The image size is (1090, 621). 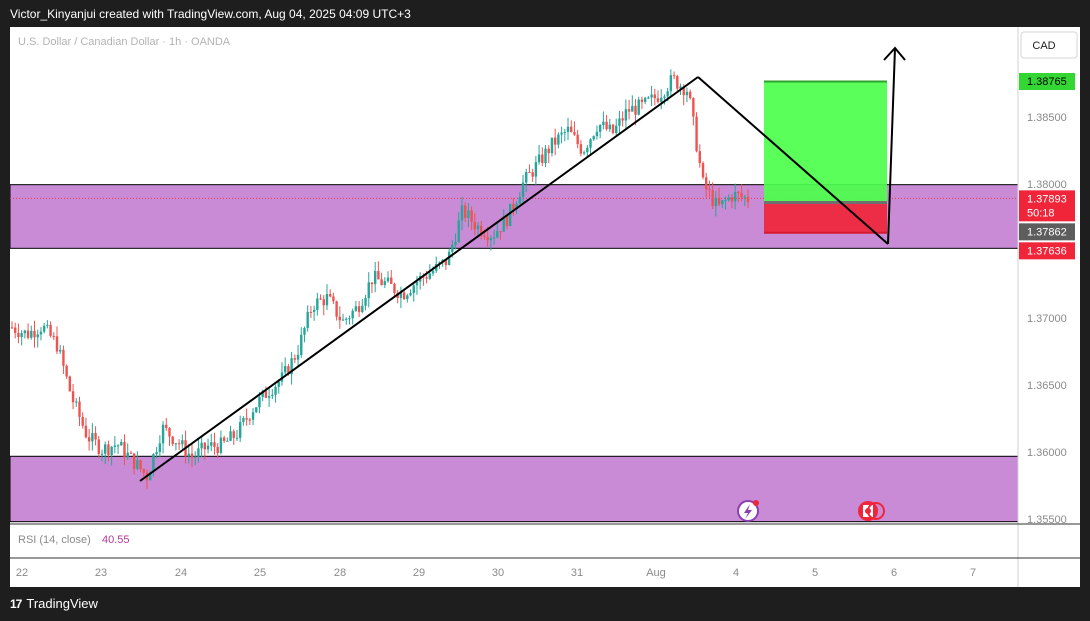 What do you see at coordinates (54, 603) in the screenshot?
I see `tradingview-logo: 17 TradingView` at bounding box center [54, 603].